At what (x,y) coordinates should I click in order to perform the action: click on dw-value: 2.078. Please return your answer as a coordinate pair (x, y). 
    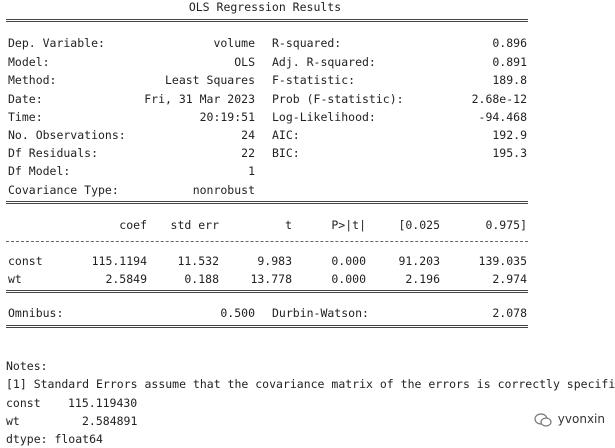
    Looking at the image, I should click on (509, 313).